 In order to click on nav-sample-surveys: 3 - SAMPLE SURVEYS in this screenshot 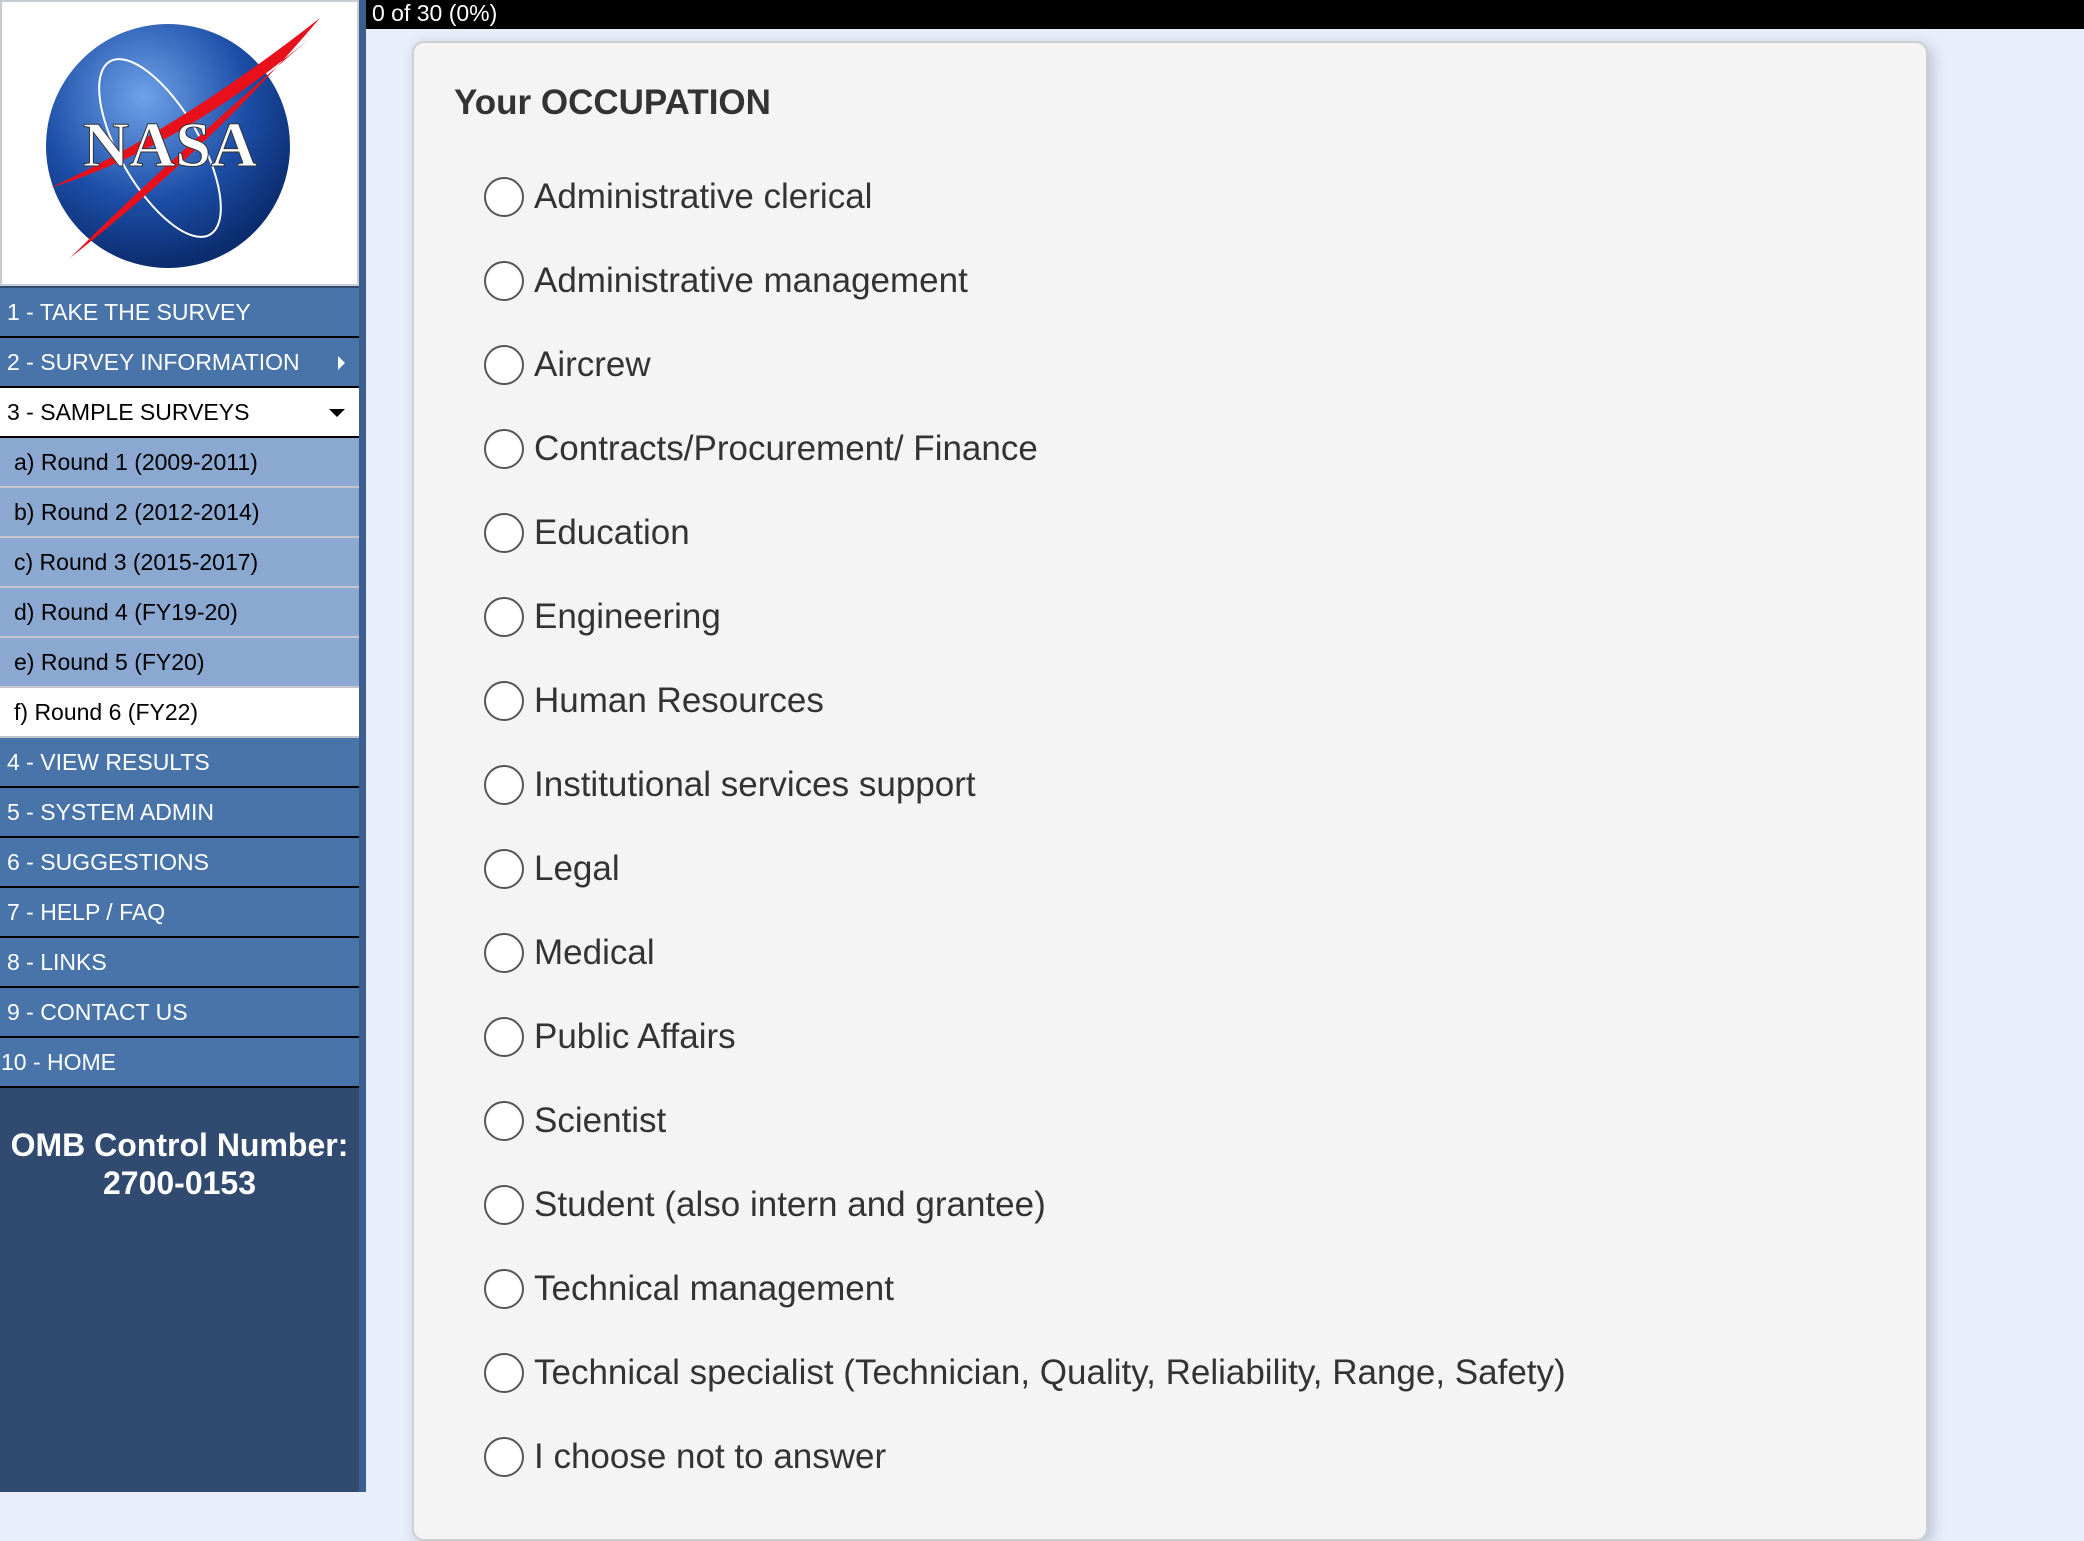, I will do `click(179, 413)`.